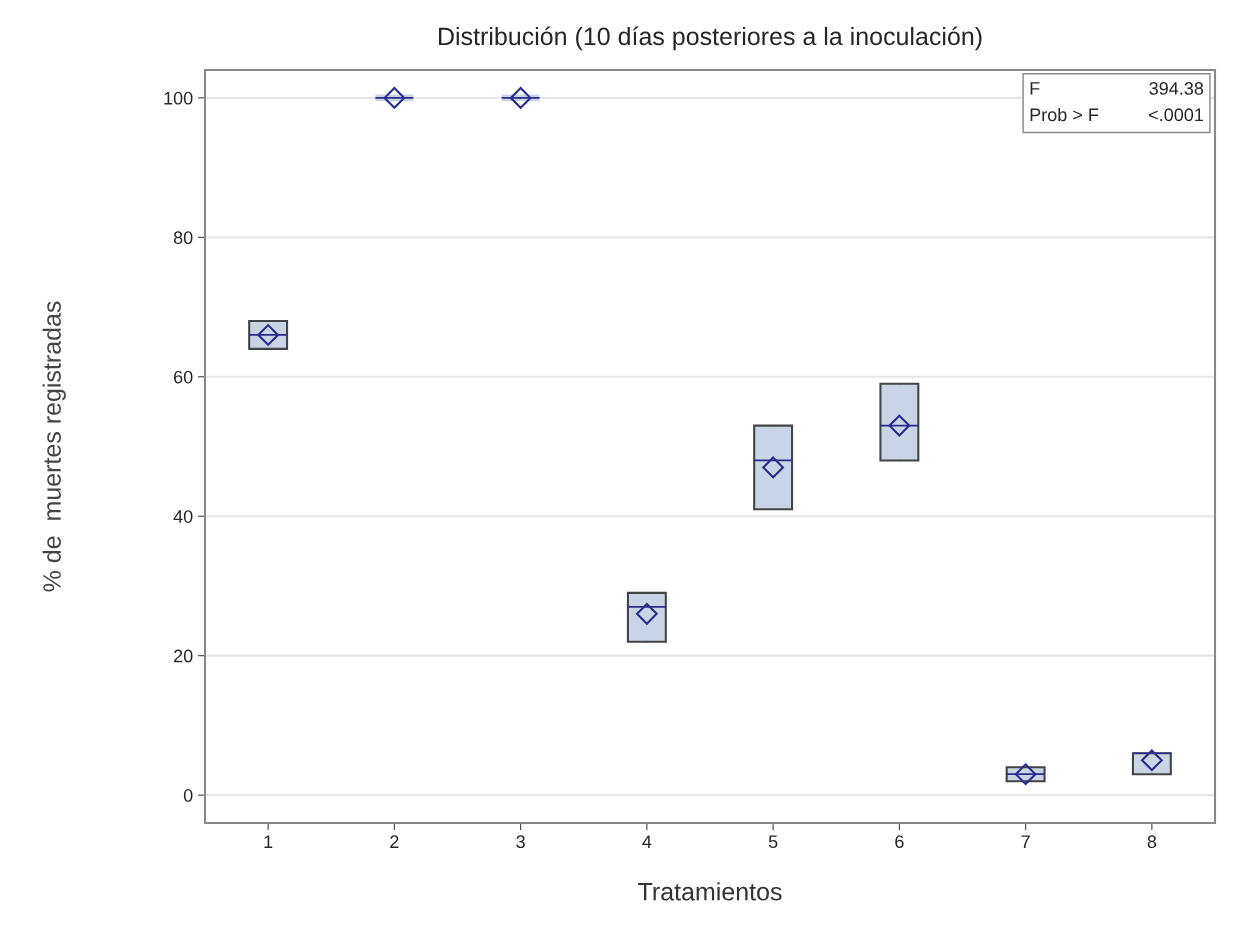  I want to click on x-tick-label: 5, so click(773, 842).